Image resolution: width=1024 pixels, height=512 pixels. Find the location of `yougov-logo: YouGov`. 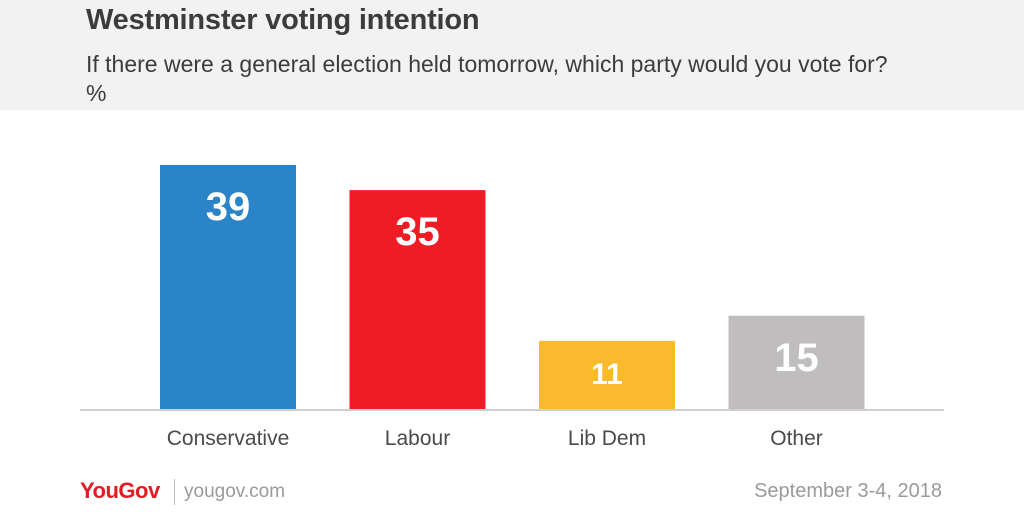

yougov-logo: YouGov is located at coordinates (120, 490).